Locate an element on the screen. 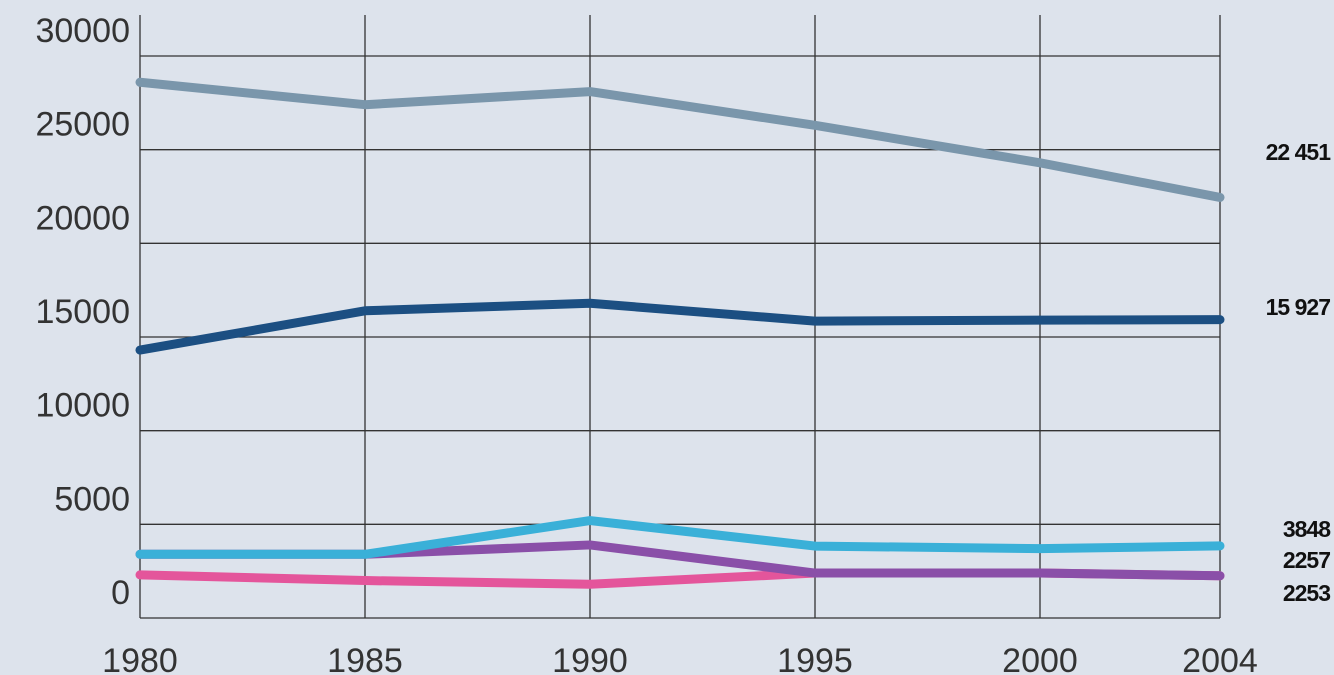  value-label: 3848 is located at coordinates (1307, 529).